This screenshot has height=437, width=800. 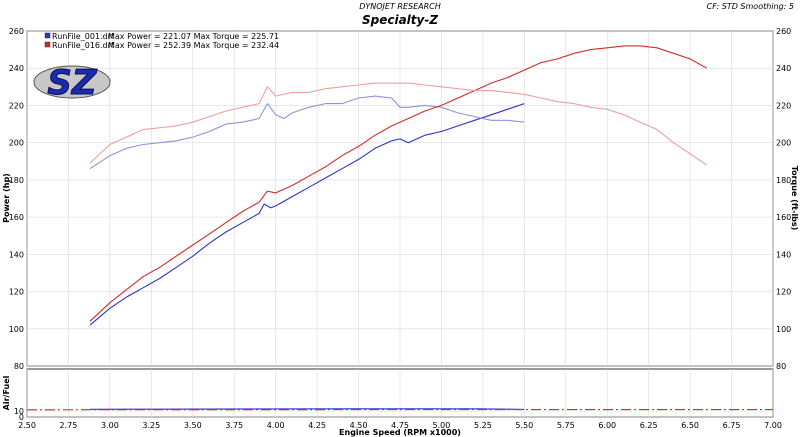 I want to click on chart-title: Specialty-Z, so click(x=400, y=20).